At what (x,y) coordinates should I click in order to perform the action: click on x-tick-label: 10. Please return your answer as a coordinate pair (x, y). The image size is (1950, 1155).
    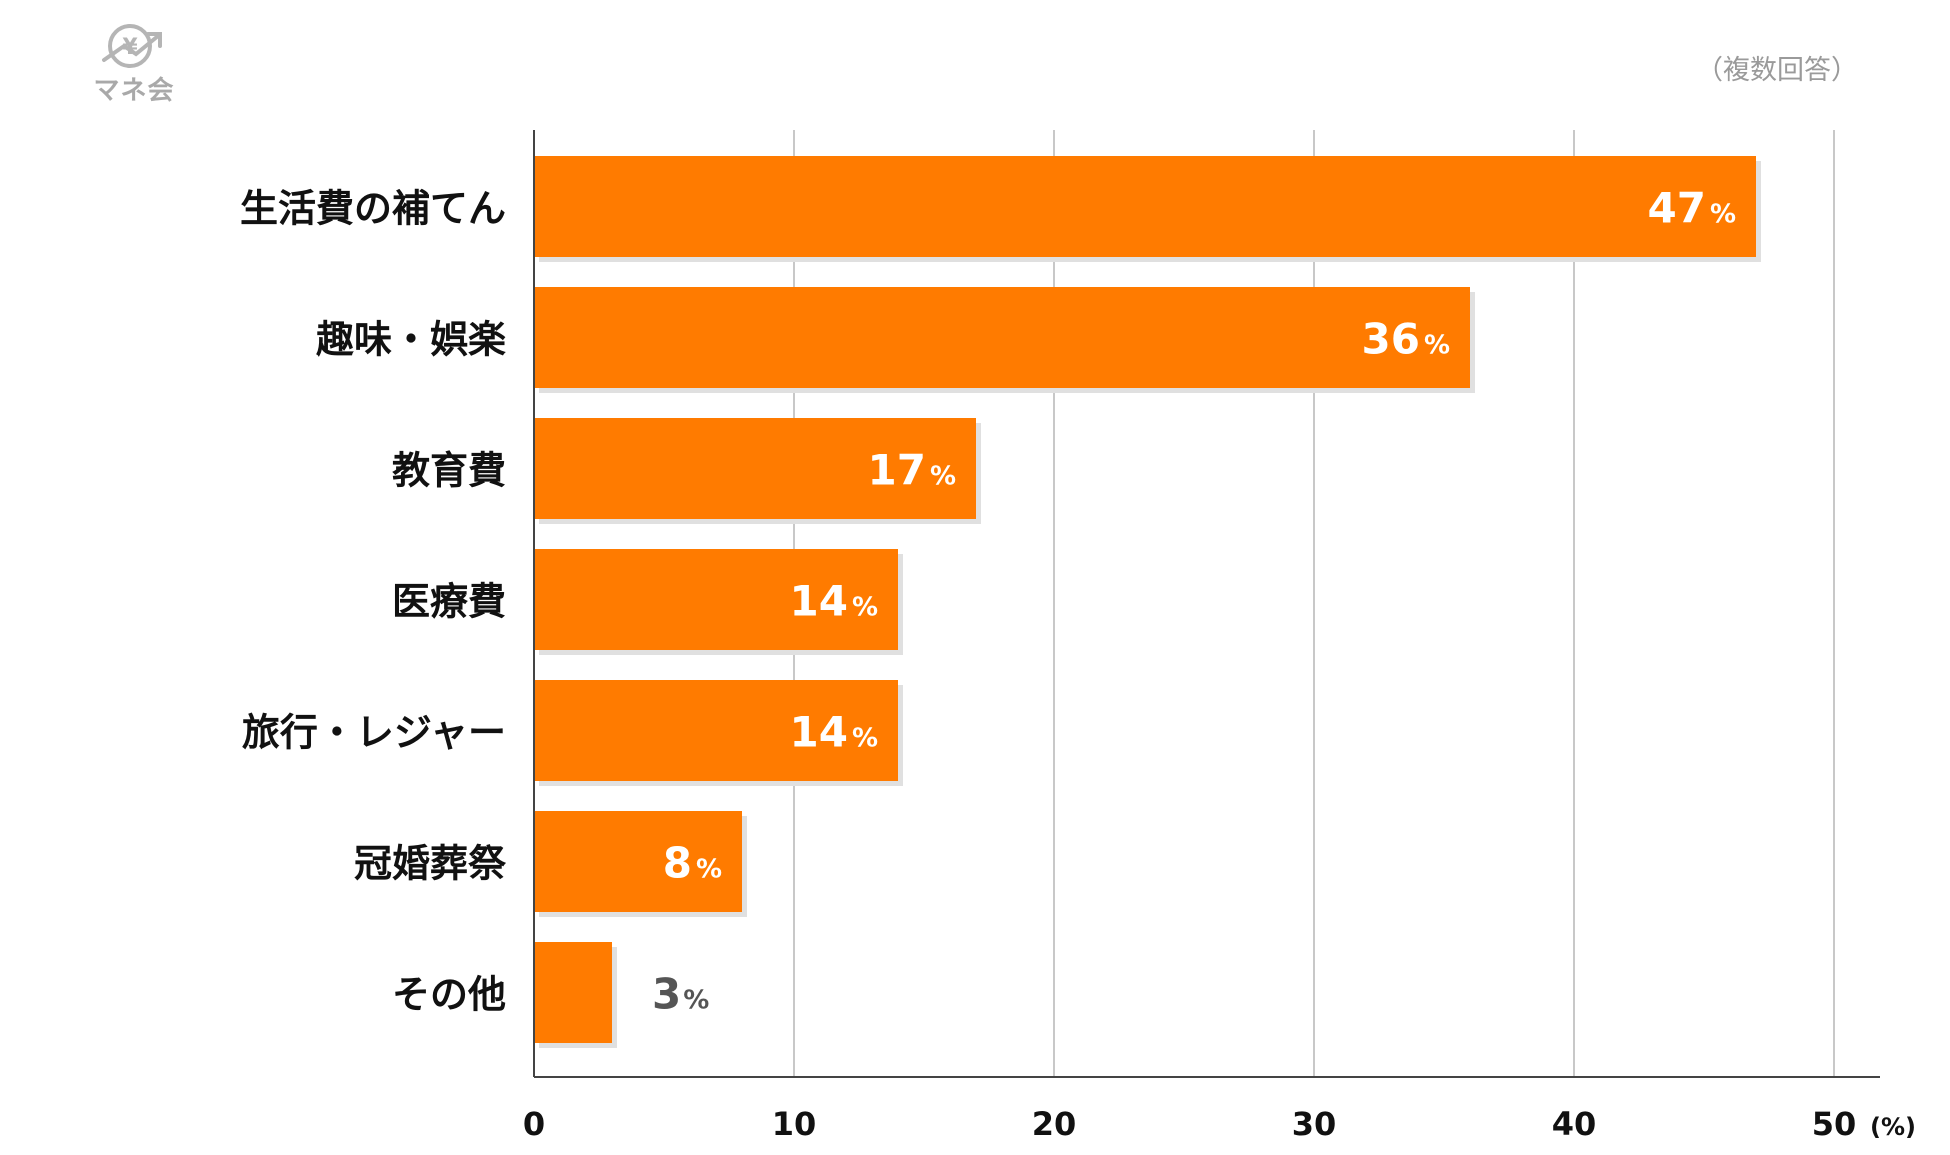
    Looking at the image, I should click on (794, 1124).